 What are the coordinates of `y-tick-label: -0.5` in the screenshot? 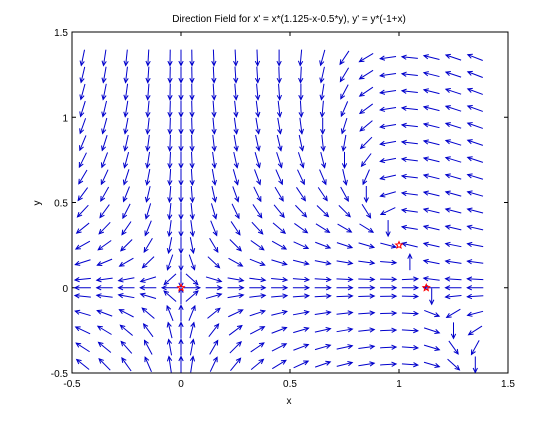 It's located at (60, 374).